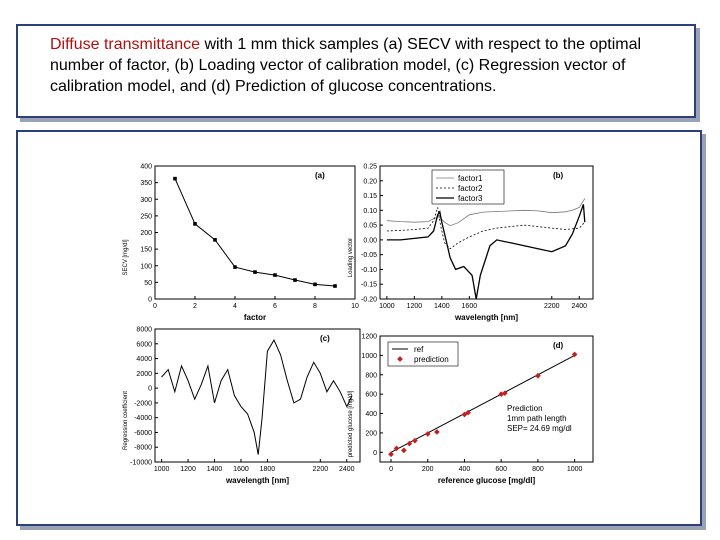 The height and width of the screenshot is (540, 720). What do you see at coordinates (325, 338) in the screenshot?
I see `panel-label: (c)` at bounding box center [325, 338].